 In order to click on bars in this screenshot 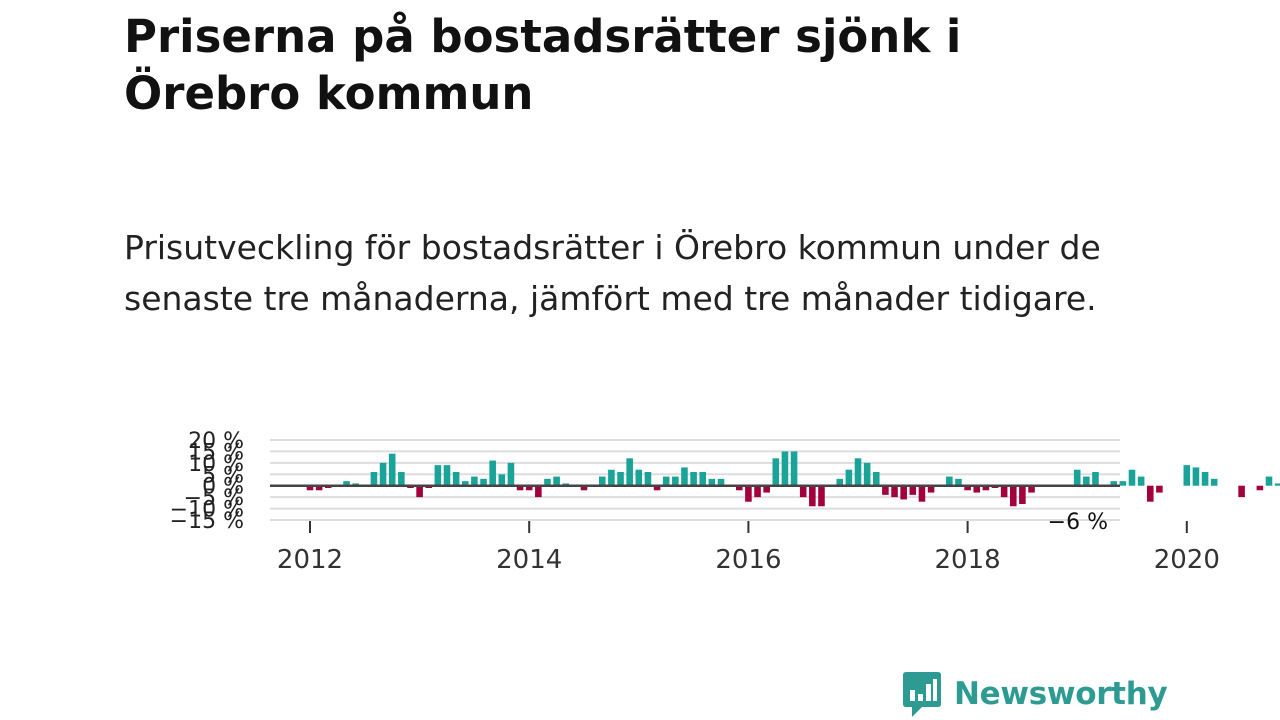, I will do `click(775, 479)`.